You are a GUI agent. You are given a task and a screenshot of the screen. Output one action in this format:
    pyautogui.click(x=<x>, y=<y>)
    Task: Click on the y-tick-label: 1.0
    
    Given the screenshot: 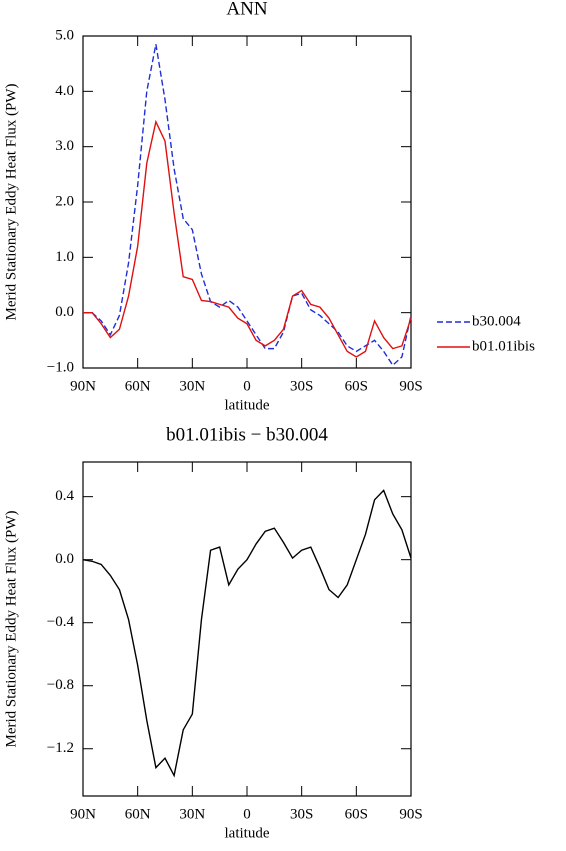 What is the action you would take?
    pyautogui.click(x=64, y=257)
    